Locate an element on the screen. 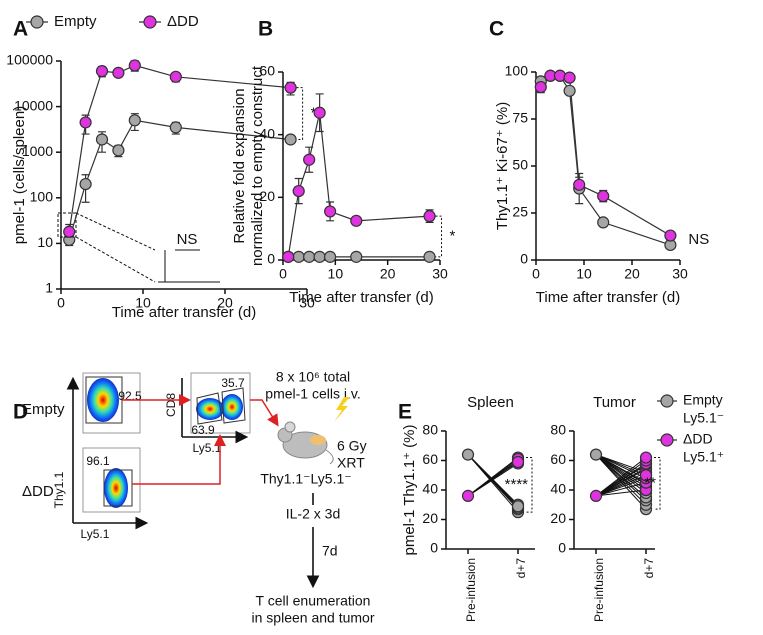 The image size is (763, 635). inset-box is located at coordinates (67, 225).